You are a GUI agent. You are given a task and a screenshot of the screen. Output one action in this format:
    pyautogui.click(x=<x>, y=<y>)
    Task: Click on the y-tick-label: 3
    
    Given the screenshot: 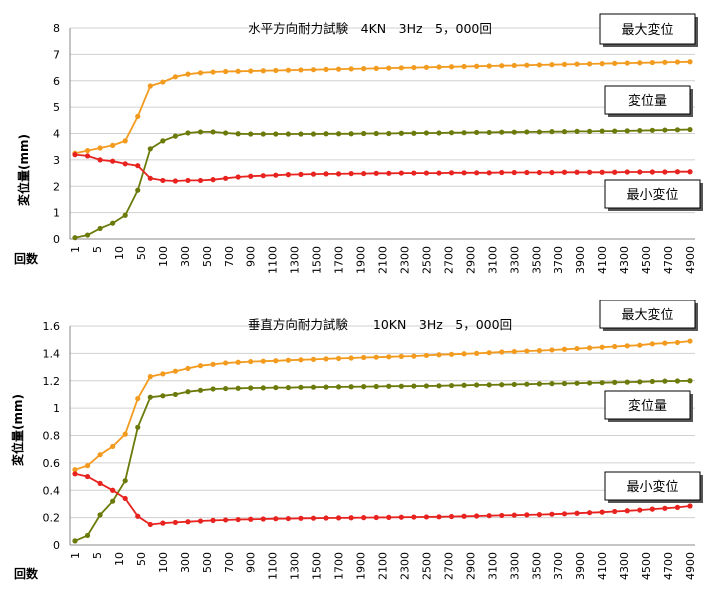 What is the action you would take?
    pyautogui.click(x=56, y=160)
    